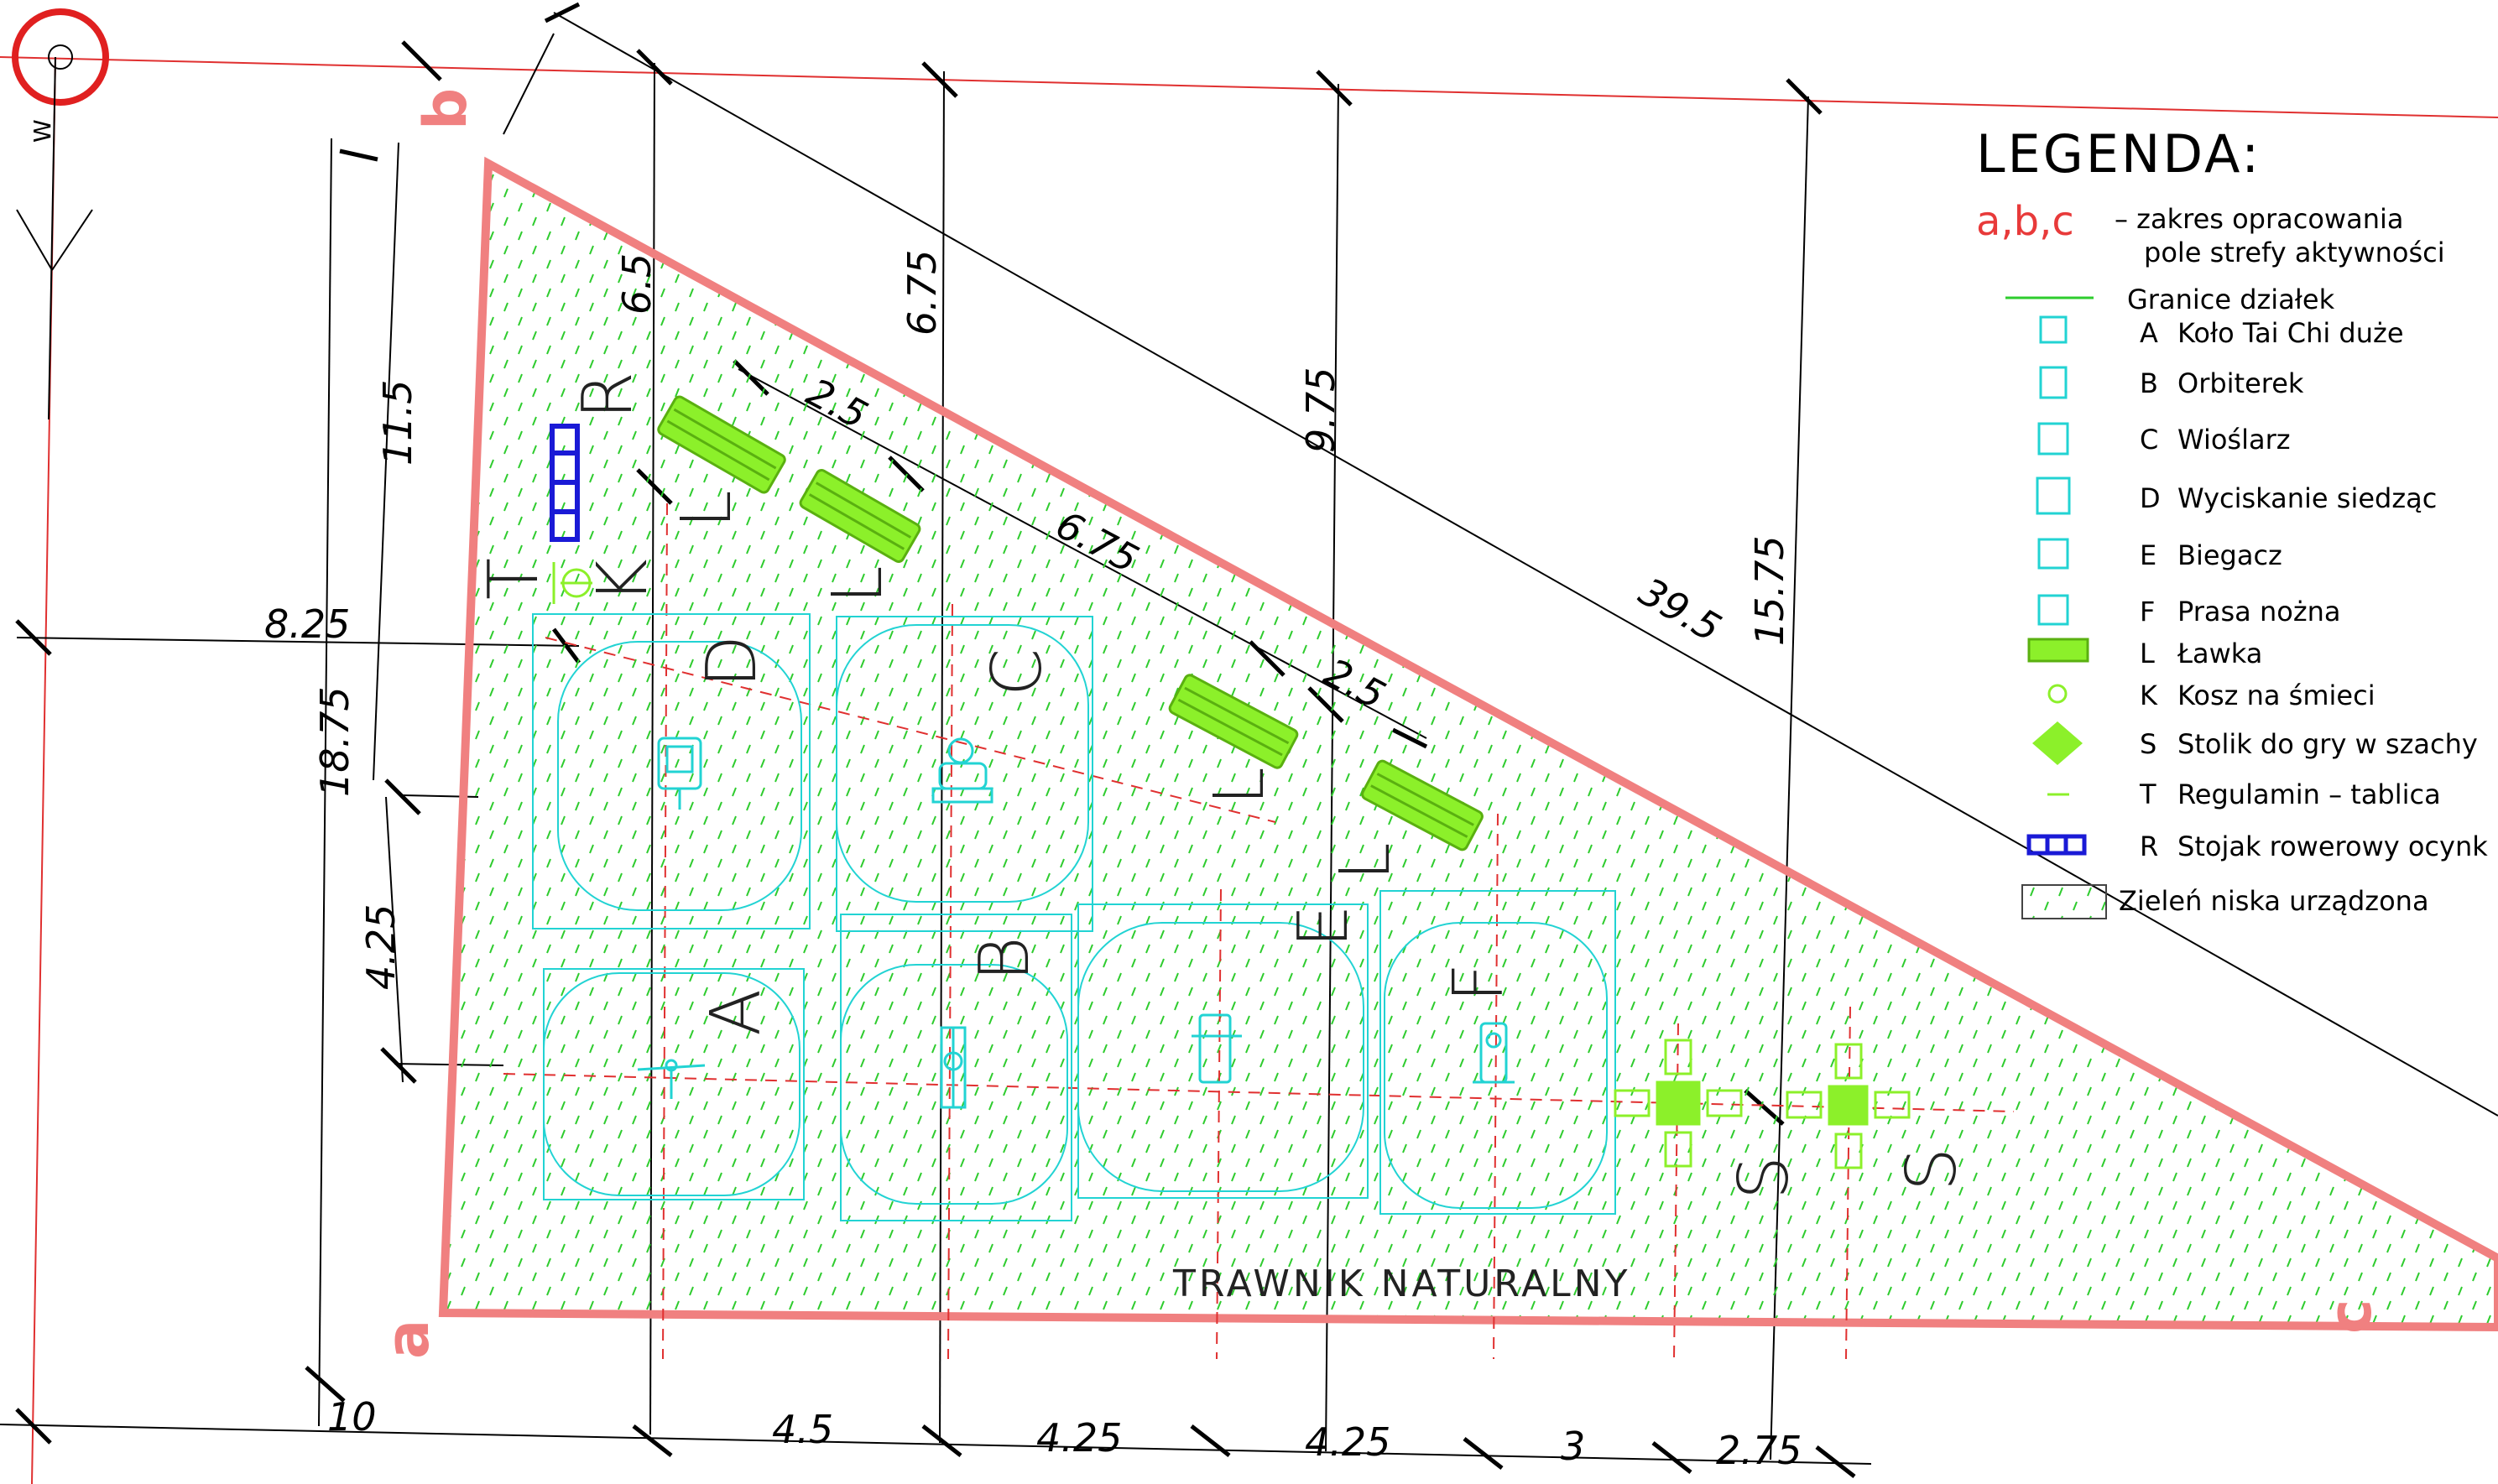  What do you see at coordinates (1324, 926) in the screenshot?
I see `label-e: E` at bounding box center [1324, 926].